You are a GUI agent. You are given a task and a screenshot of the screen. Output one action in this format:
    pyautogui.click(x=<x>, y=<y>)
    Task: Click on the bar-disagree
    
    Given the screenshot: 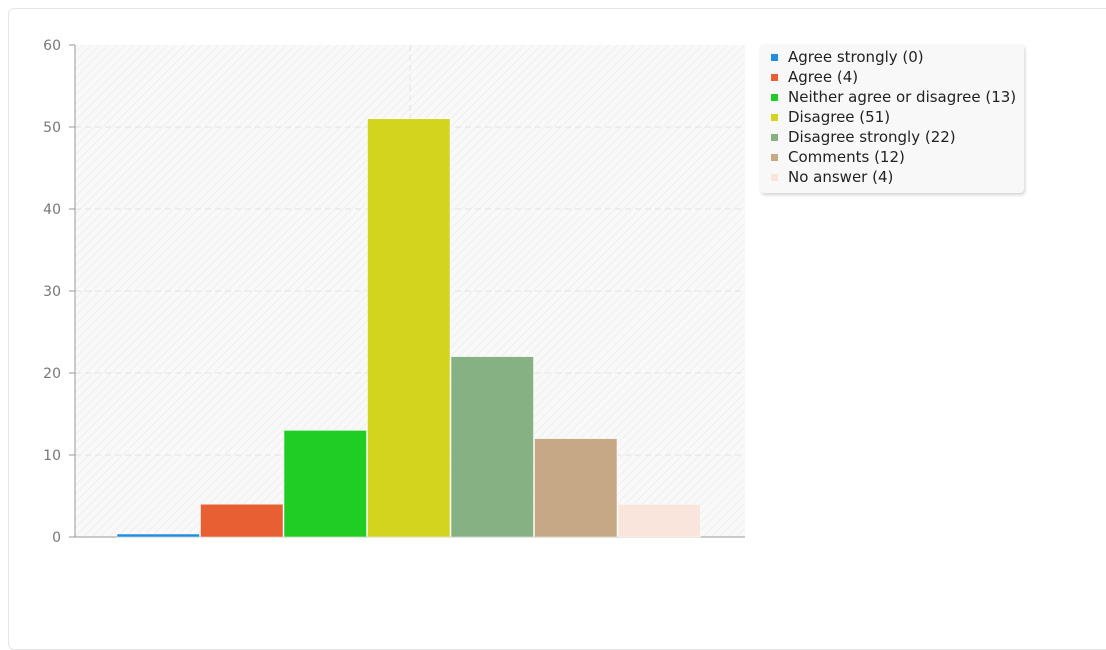 What is the action you would take?
    pyautogui.click(x=409, y=328)
    